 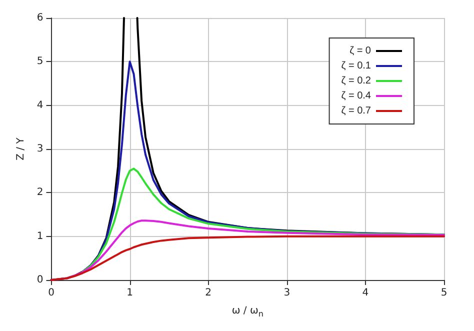 What do you see at coordinates (51, 293) in the screenshot?
I see `x-tick-label: 0` at bounding box center [51, 293].